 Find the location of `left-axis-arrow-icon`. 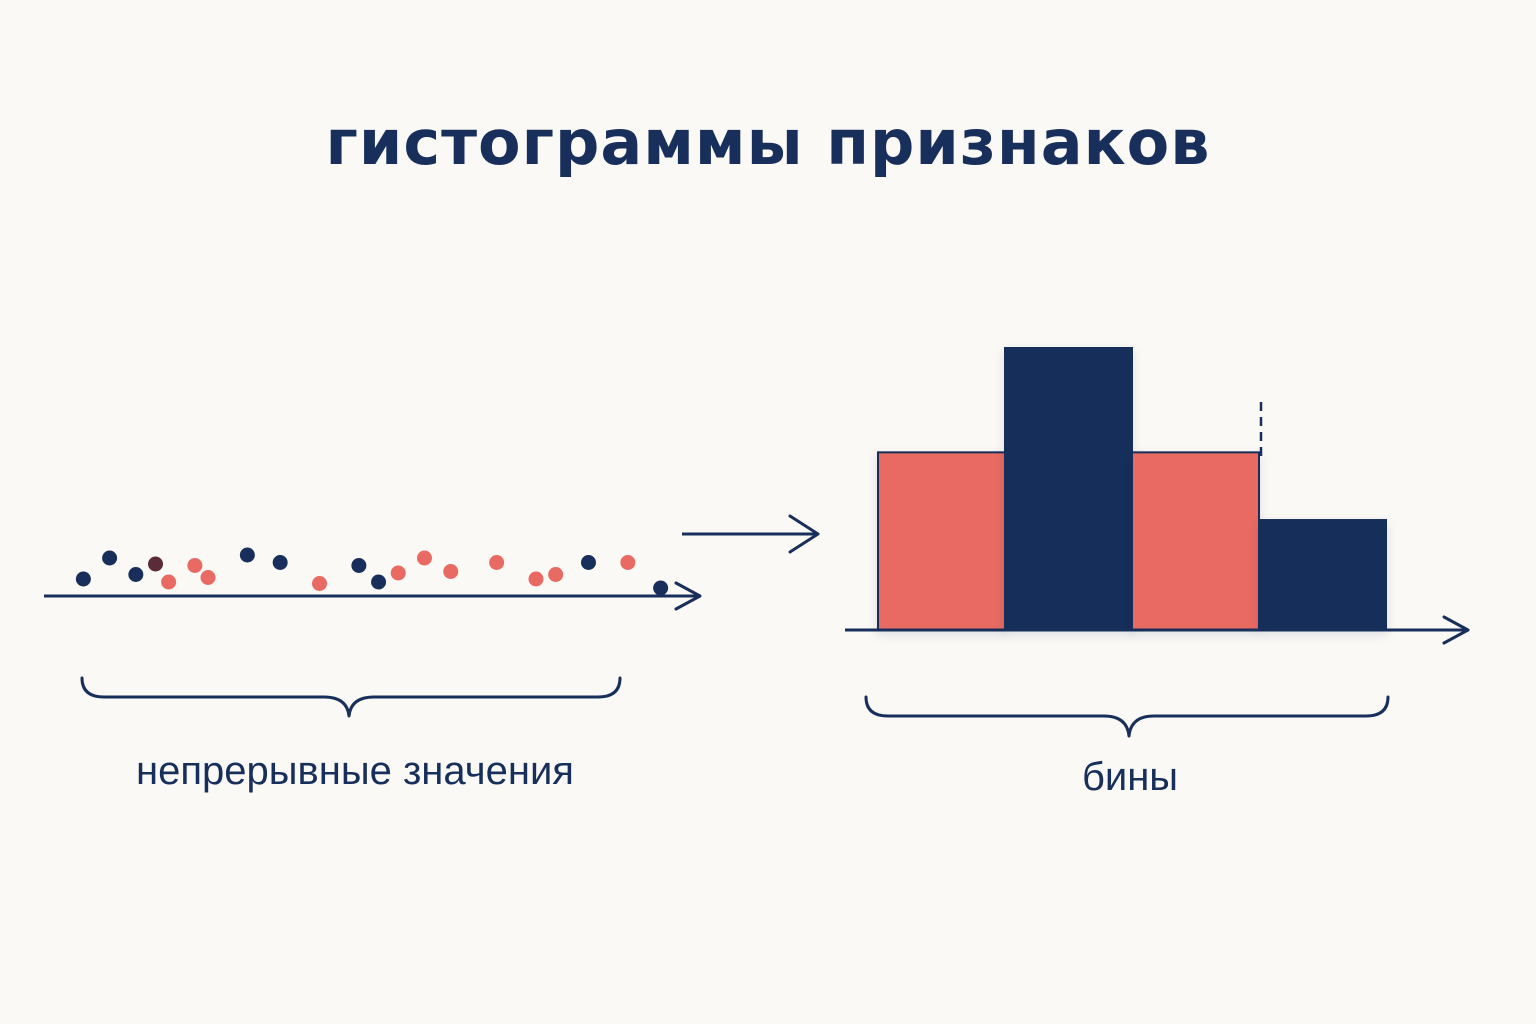

left-axis-arrow-icon is located at coordinates (688, 596).